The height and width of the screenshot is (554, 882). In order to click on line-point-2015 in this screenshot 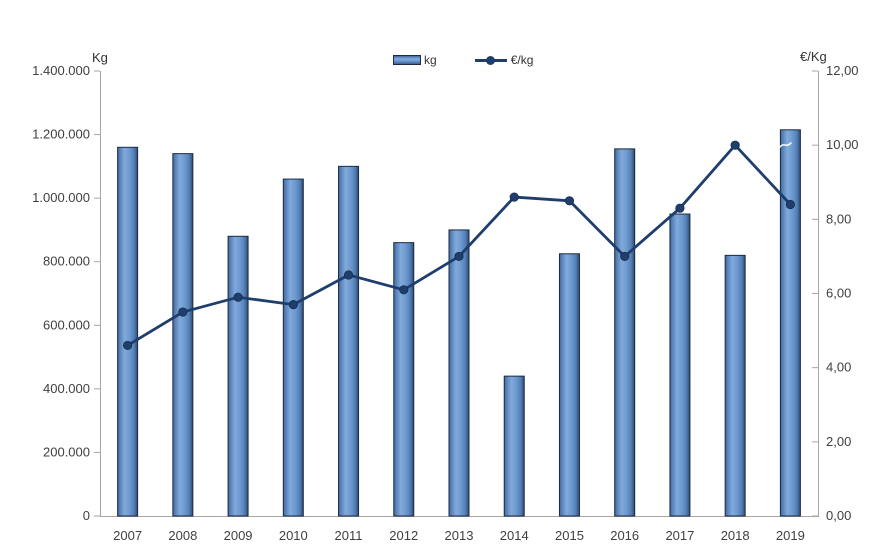, I will do `click(569, 201)`.